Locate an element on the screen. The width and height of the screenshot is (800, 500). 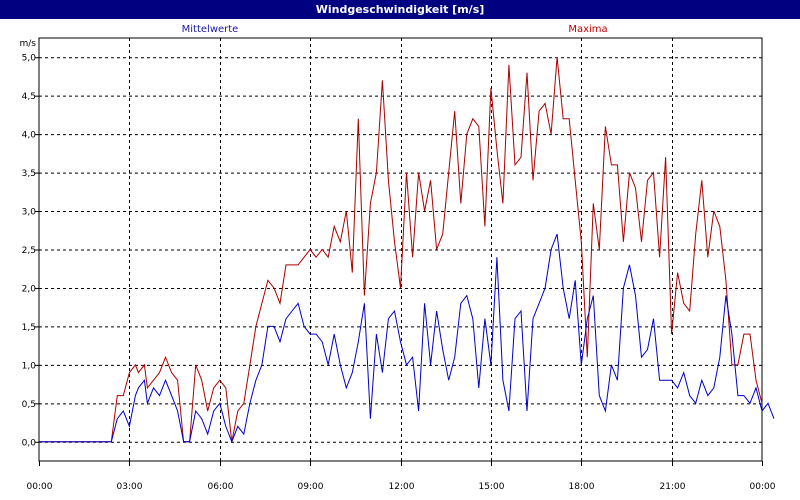
y-tick-label: 1,5 is located at coordinates (29, 328).